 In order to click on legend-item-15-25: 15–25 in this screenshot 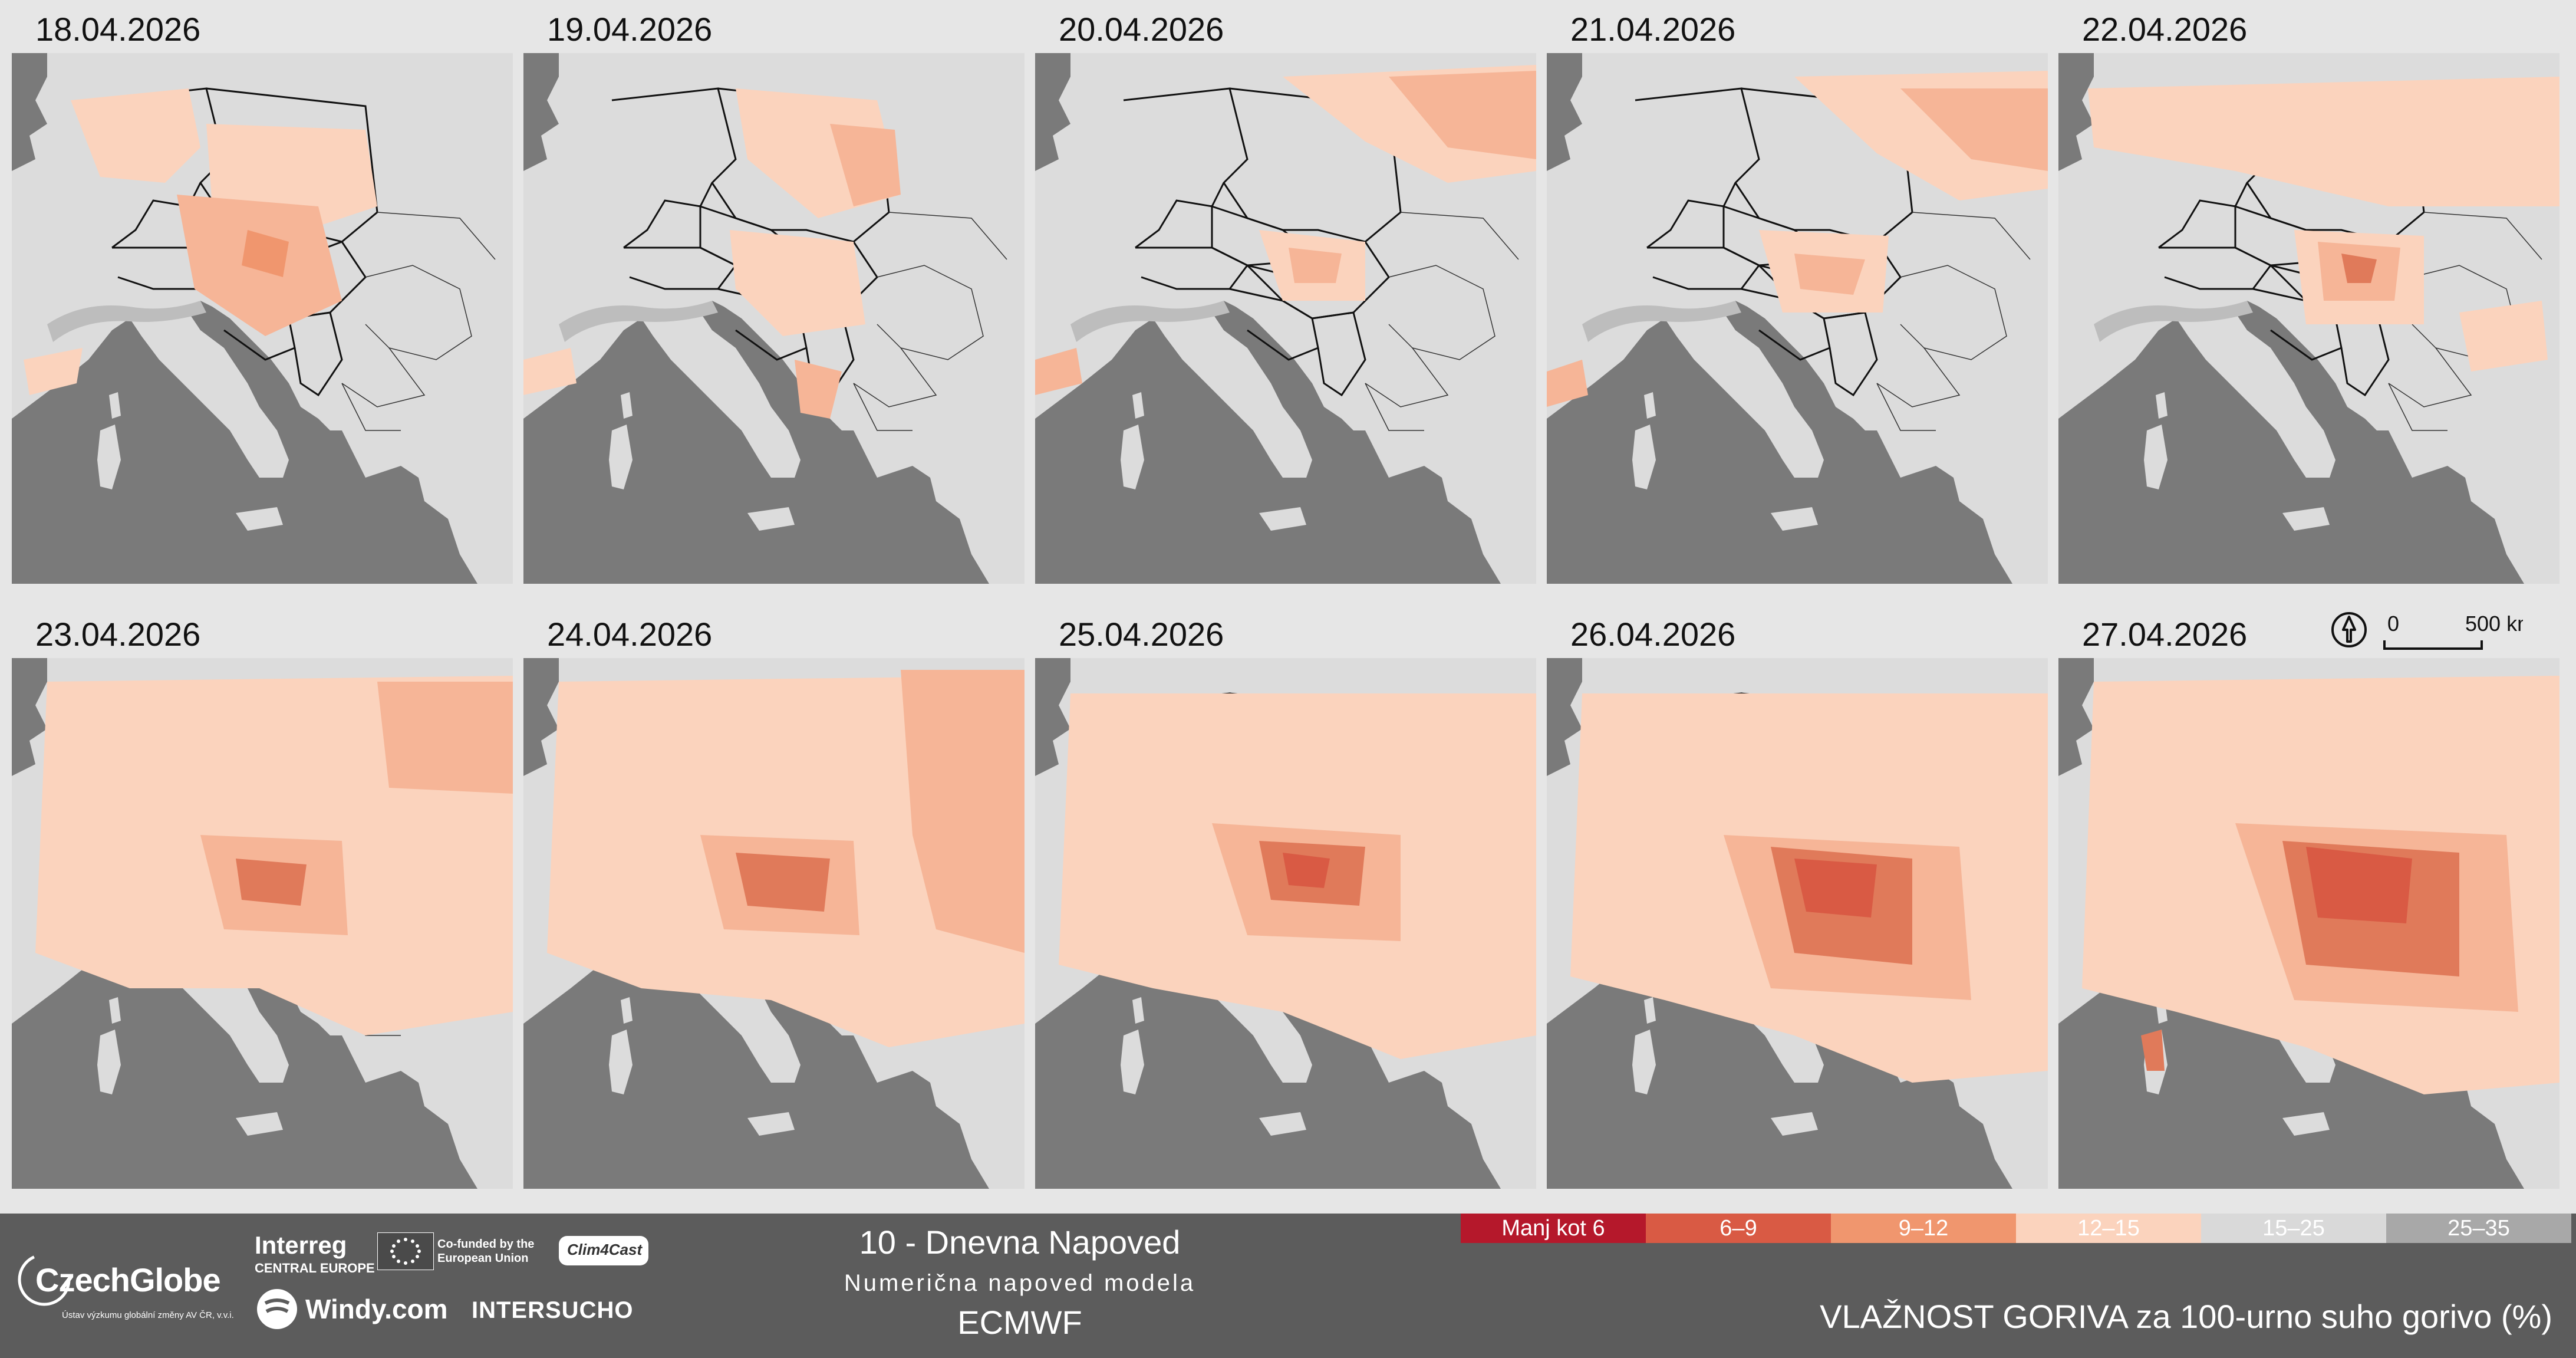, I will do `click(2293, 1229)`.